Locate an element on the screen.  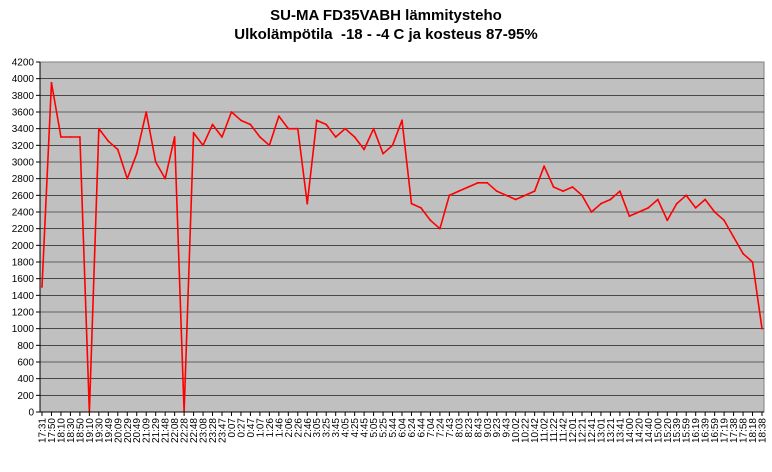
x-tick-label: 17:19 is located at coordinates (725, 430).